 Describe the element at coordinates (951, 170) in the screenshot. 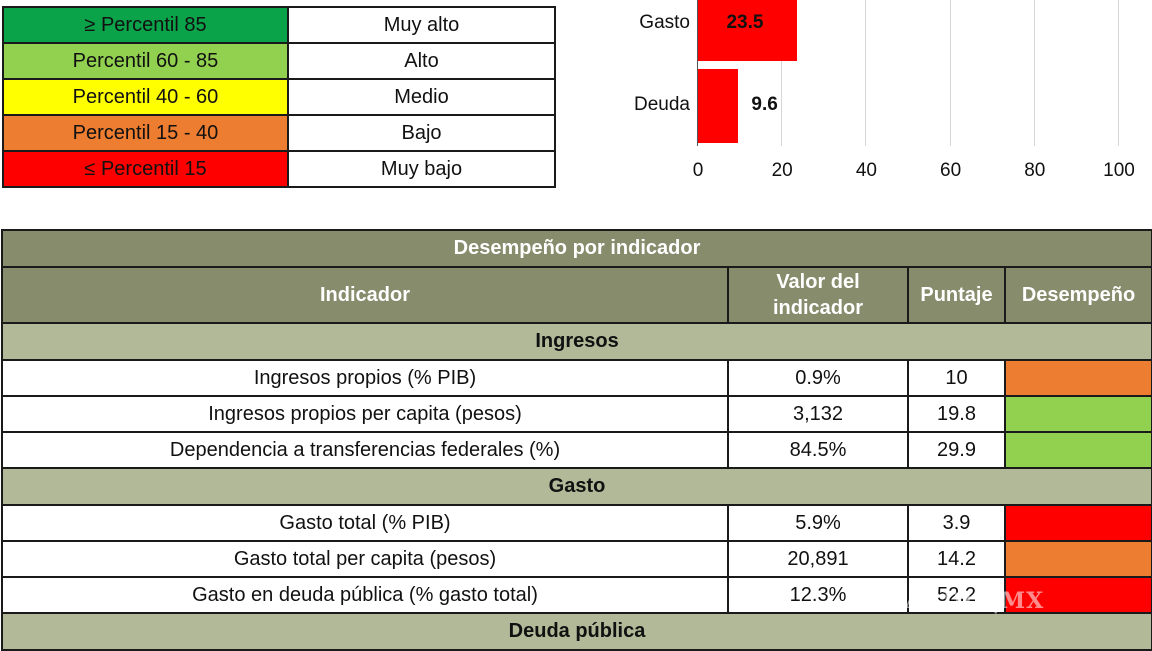

I see `x-tick-label: 60` at that location.